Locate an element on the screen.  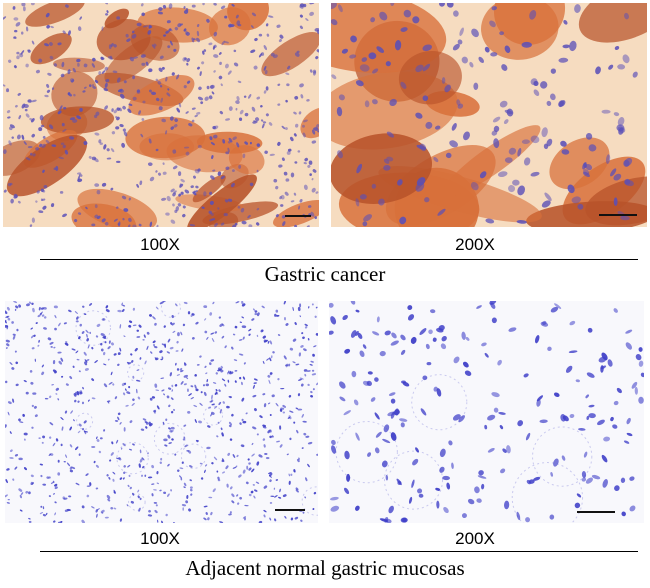
group-title-gastric-cancer: Gastric cancer is located at coordinates (325, 274).